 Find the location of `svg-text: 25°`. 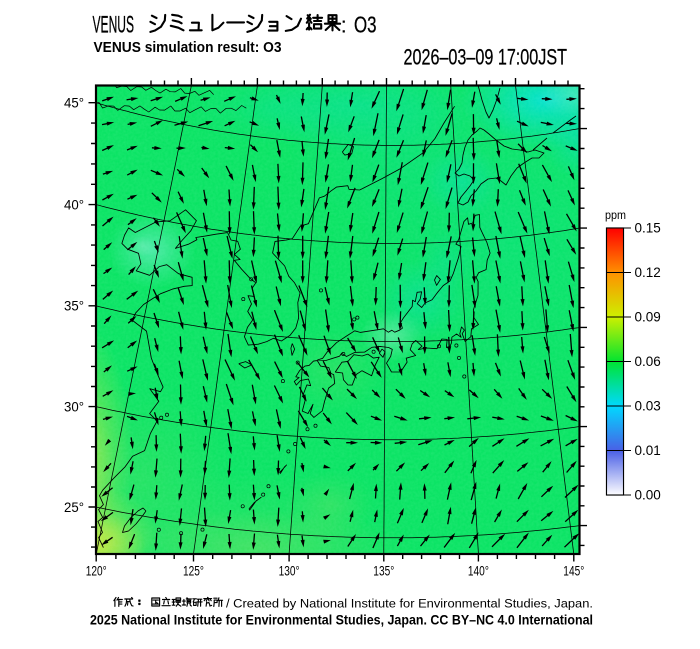

svg-text: 25° is located at coordinates (74, 507).